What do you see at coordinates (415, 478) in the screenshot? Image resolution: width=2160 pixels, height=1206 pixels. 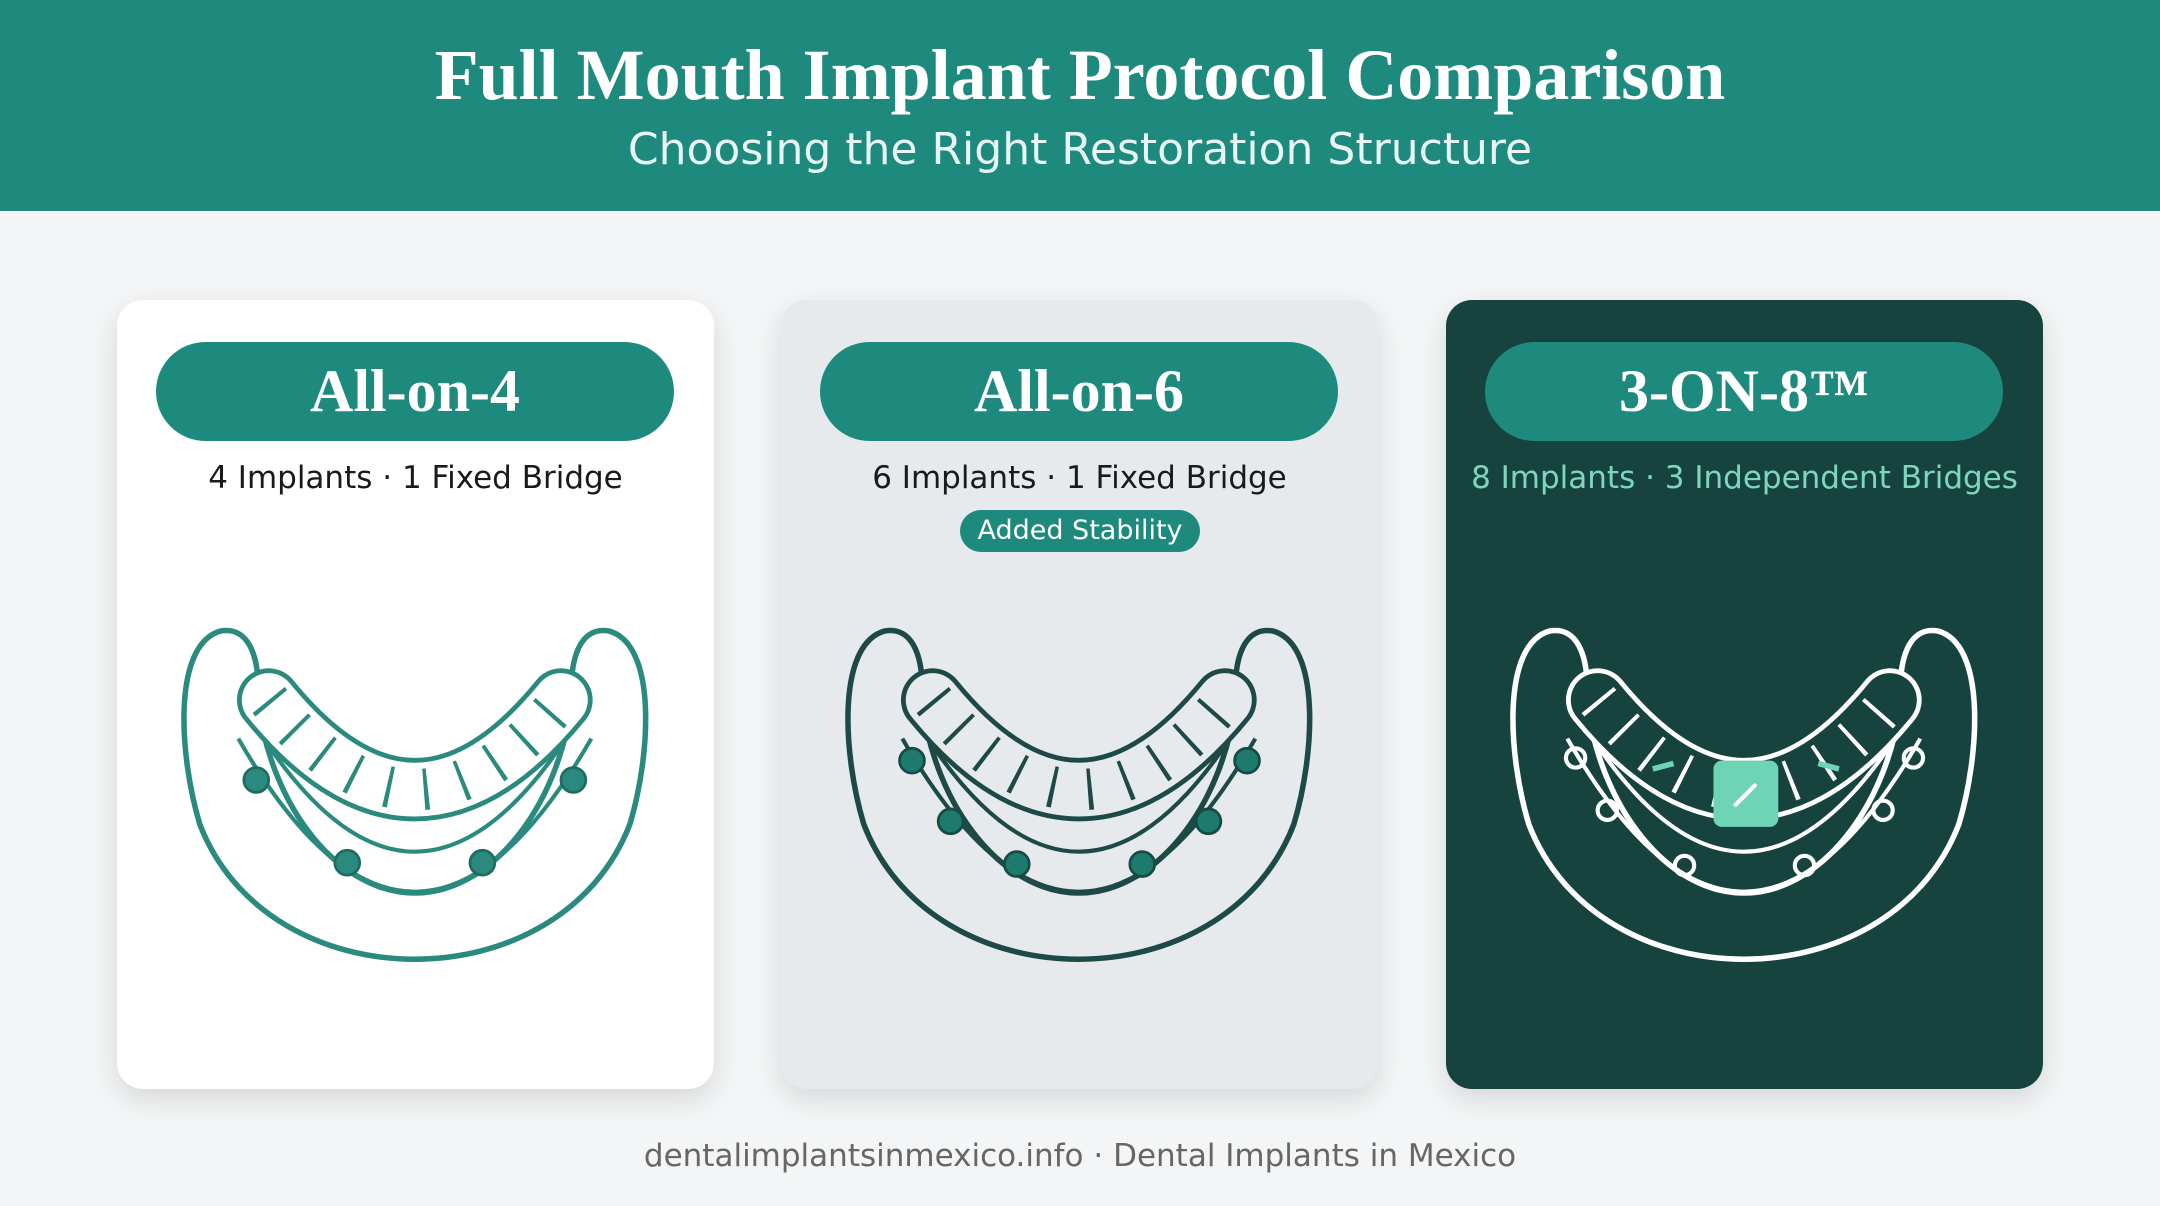 I see `card-subtitle: 4 Implants · 1 Fixed Bridge` at bounding box center [415, 478].